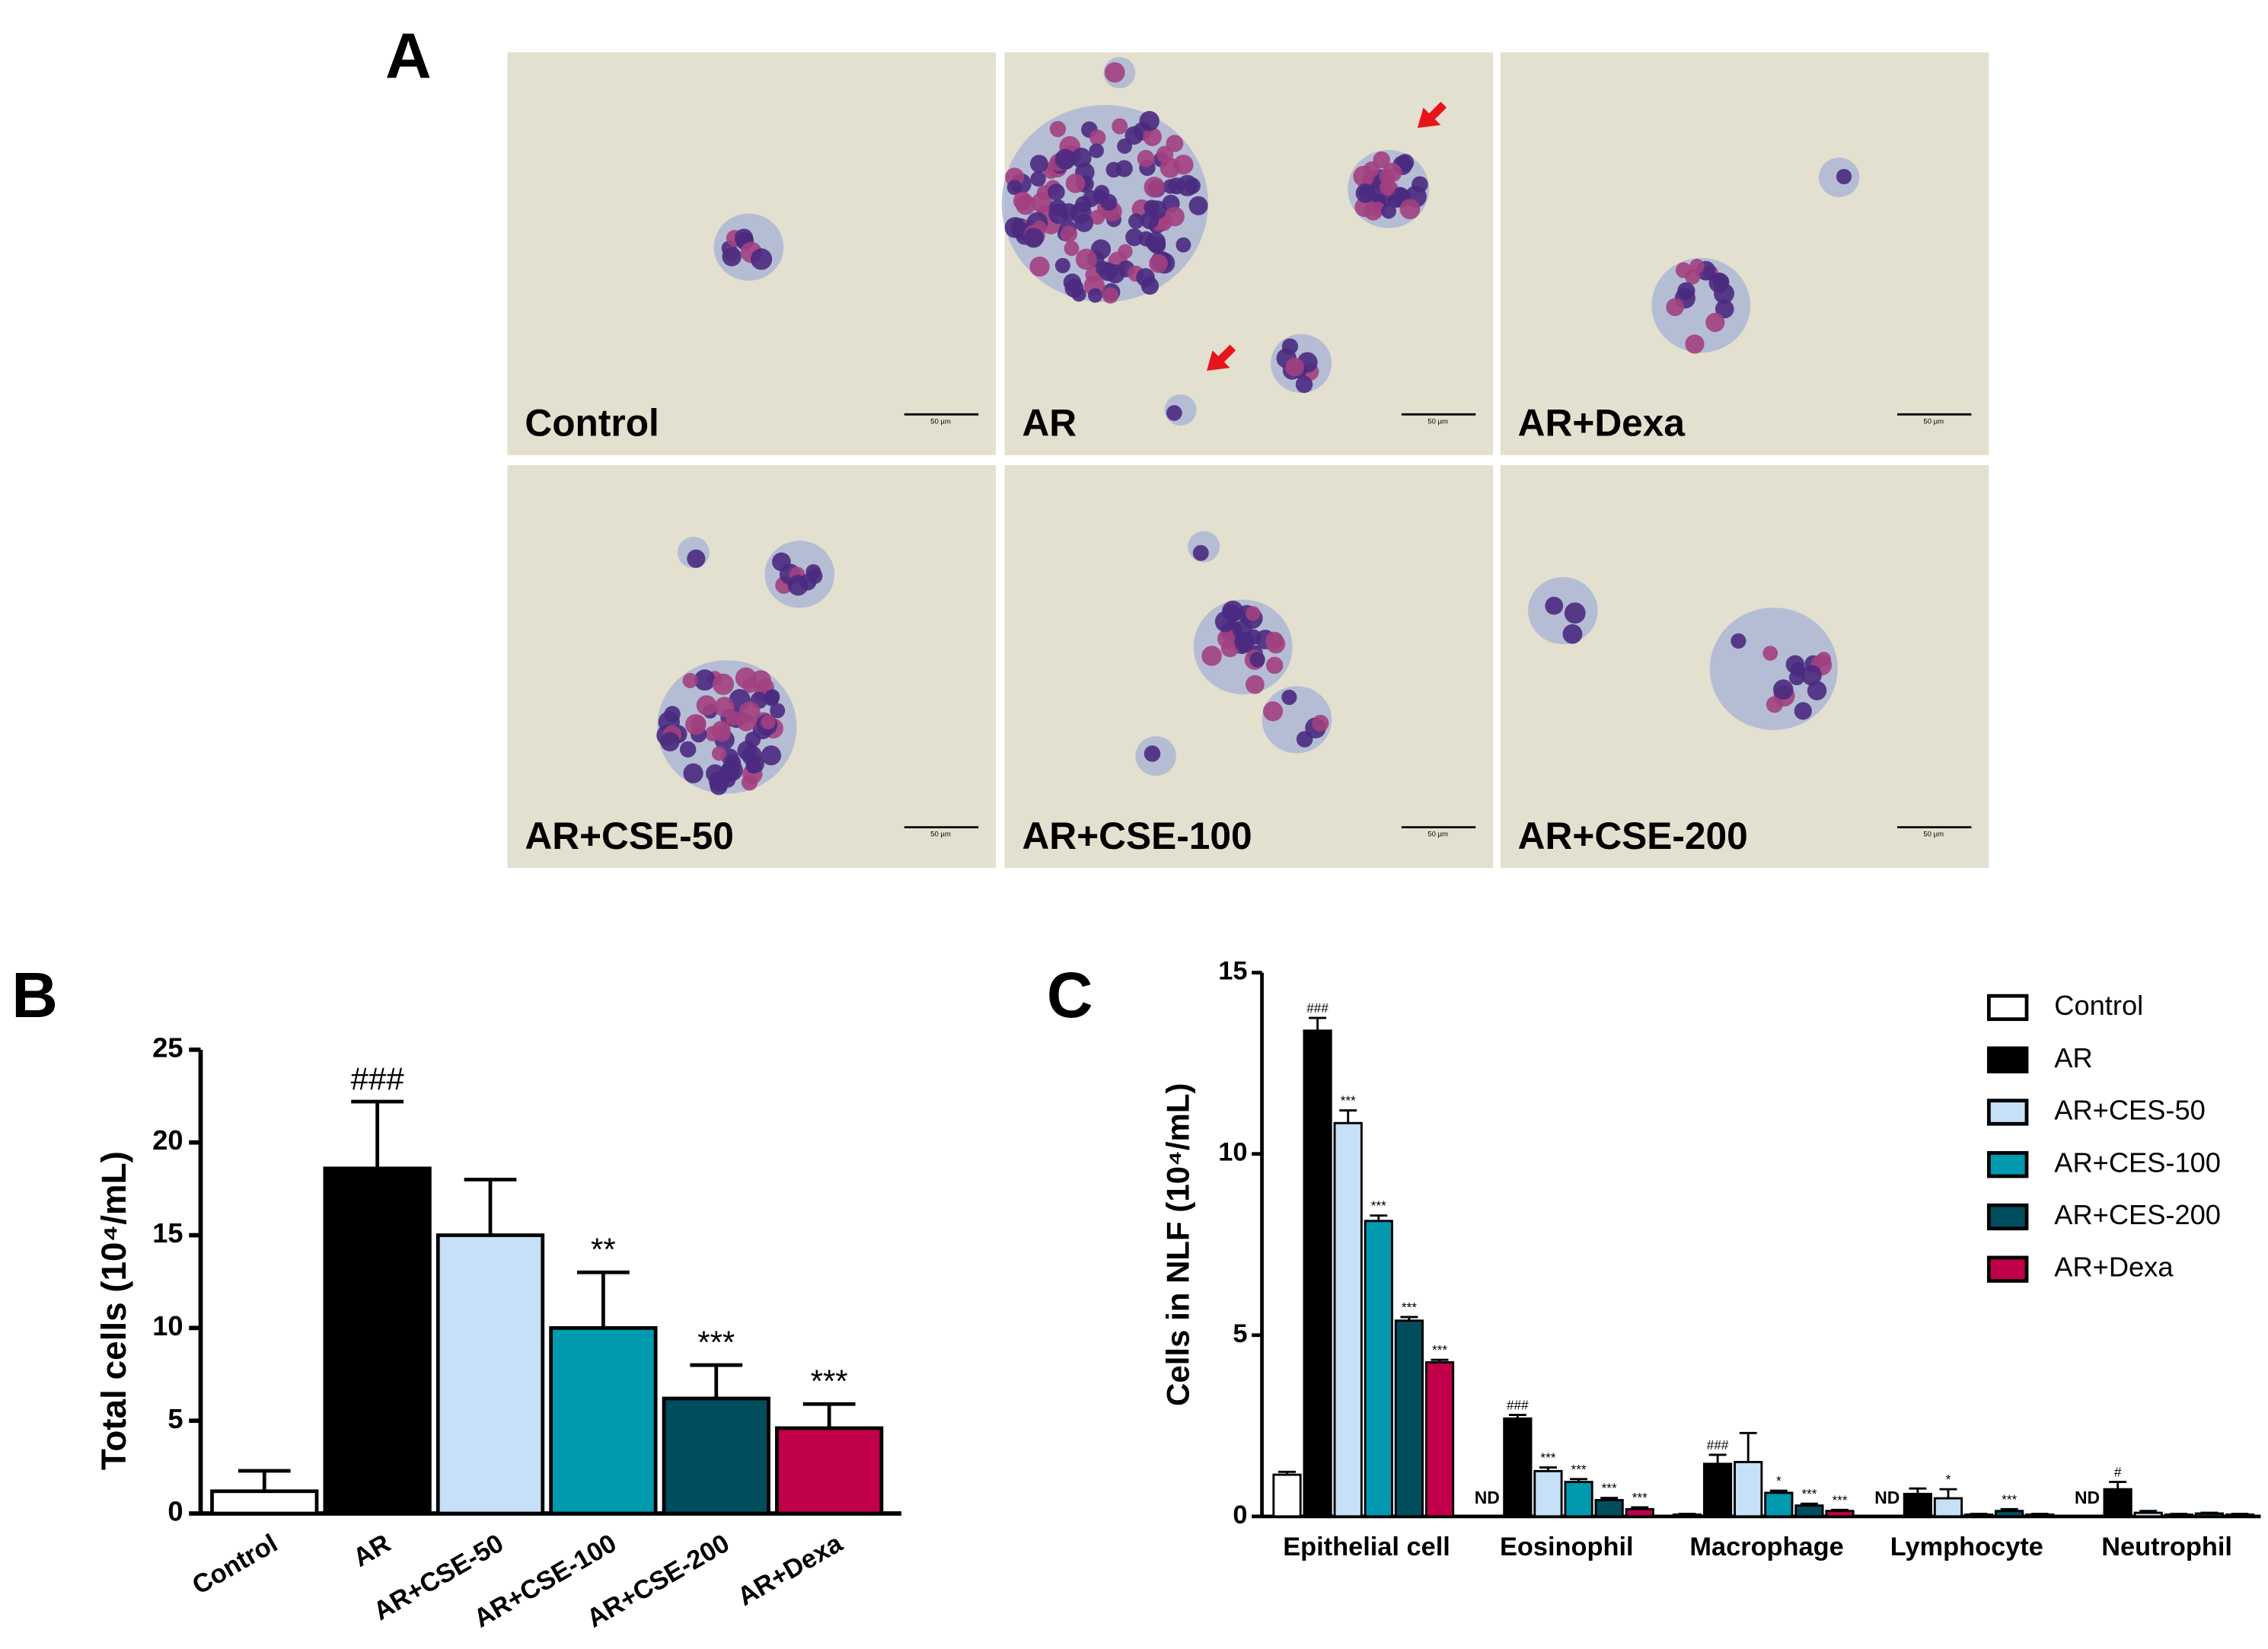 Image resolution: width=2268 pixels, height=1649 pixels. I want to click on x-tick-label: Lymphocyte, so click(1966, 1547).